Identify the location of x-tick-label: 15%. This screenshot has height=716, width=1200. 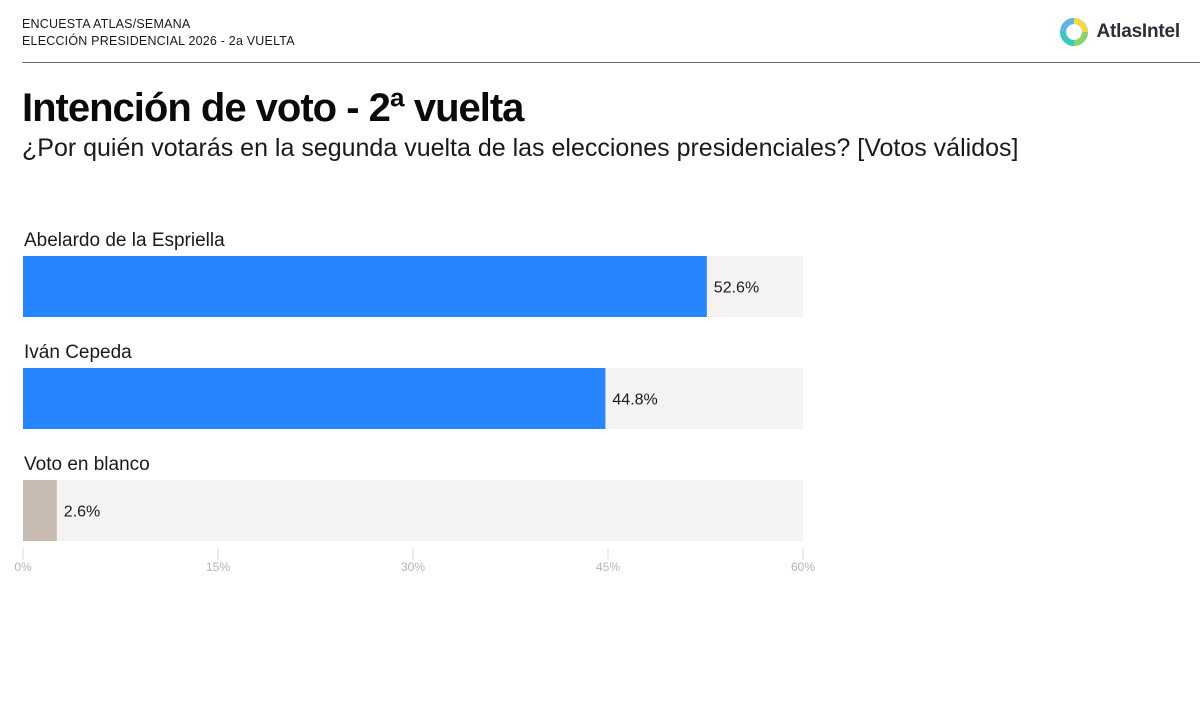
(218, 567).